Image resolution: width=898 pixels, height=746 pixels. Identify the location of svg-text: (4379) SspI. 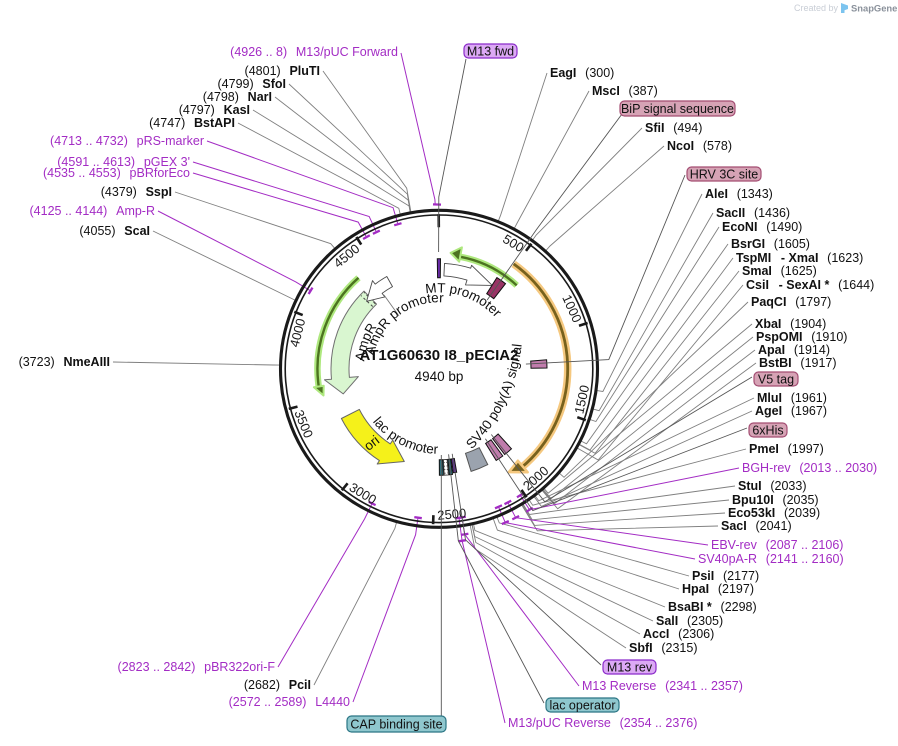
(136, 192).